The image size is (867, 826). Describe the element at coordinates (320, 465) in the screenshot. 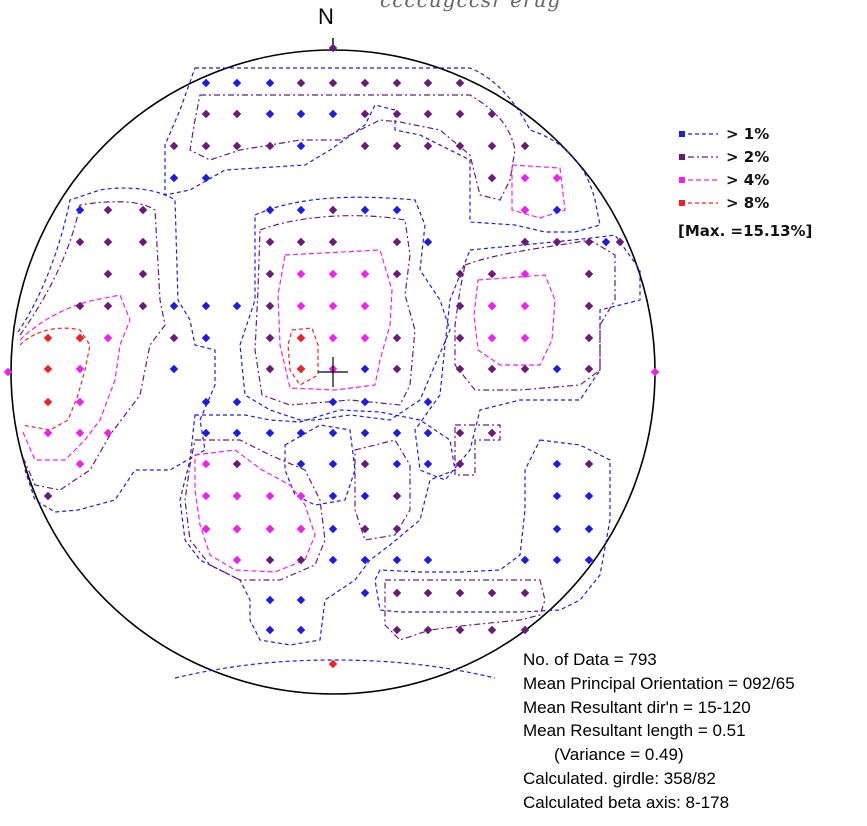

I see `contour-1pct-inner-hole` at that location.